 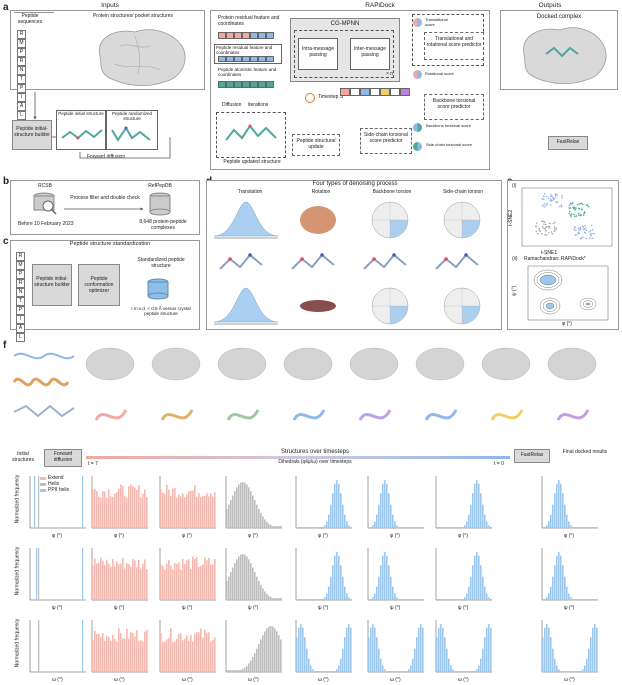 I want to click on rama-frame, so click(x=568, y=293).